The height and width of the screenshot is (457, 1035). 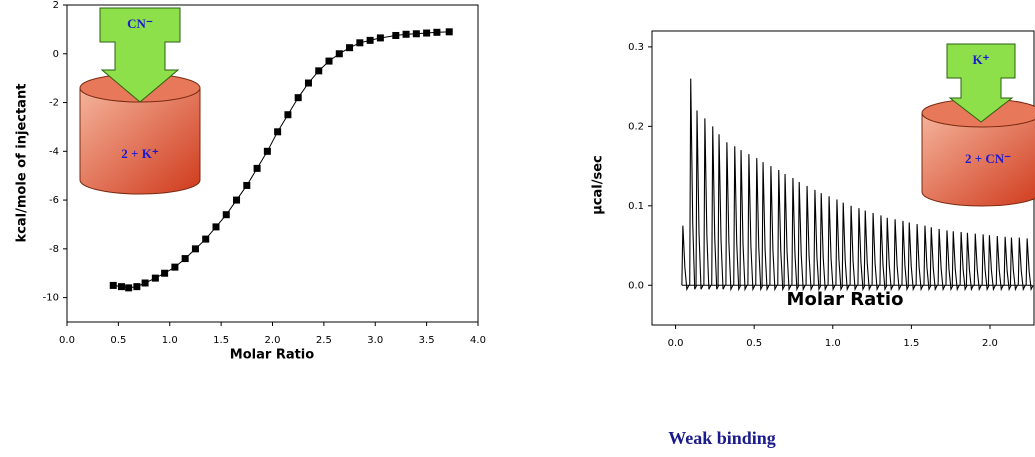 I want to click on caption: Weak binding, so click(x=722, y=438).